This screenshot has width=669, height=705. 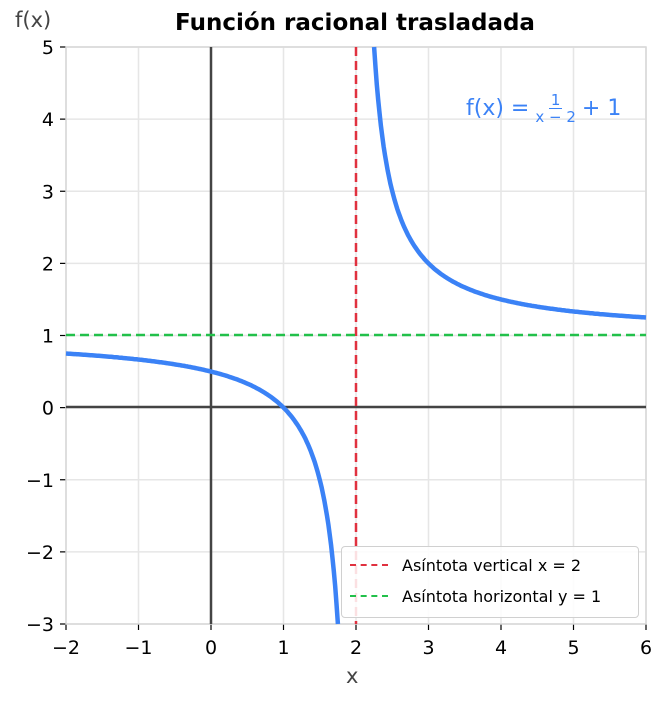 What do you see at coordinates (369, 596) in the screenshot?
I see `legend-green-dash-icon` at bounding box center [369, 596].